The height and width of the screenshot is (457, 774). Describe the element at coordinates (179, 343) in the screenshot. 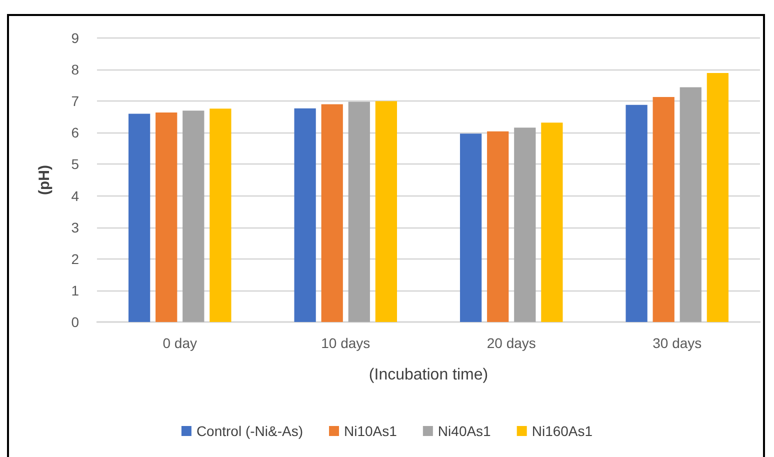

I see `x-tick-label: 0 day` at that location.